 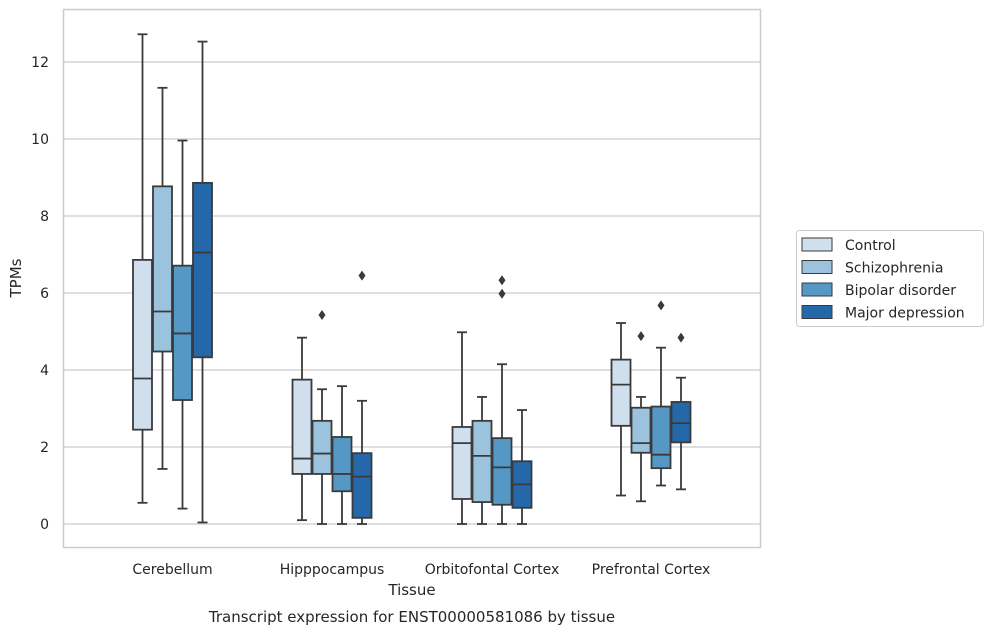 I want to click on x-tick-label: Prefrontal Cortex, so click(x=651, y=570).